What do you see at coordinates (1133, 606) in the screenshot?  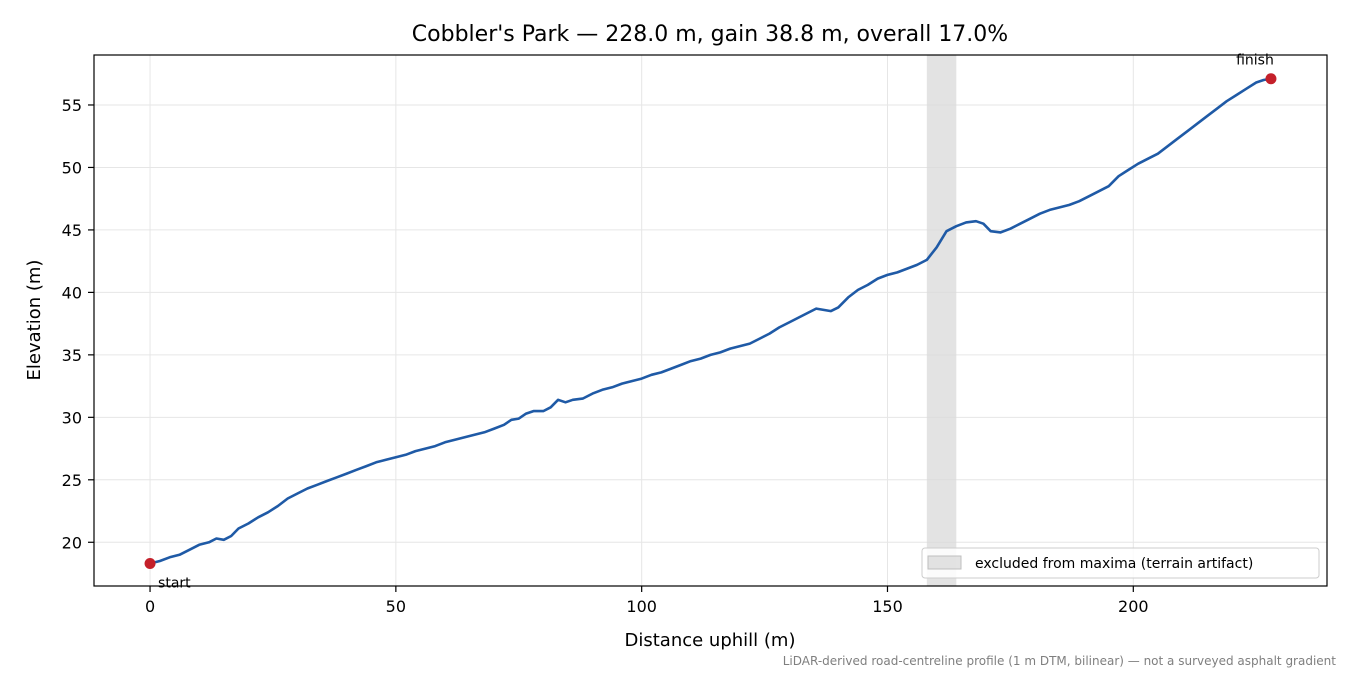 I see `x-tick-label: 200` at bounding box center [1133, 606].